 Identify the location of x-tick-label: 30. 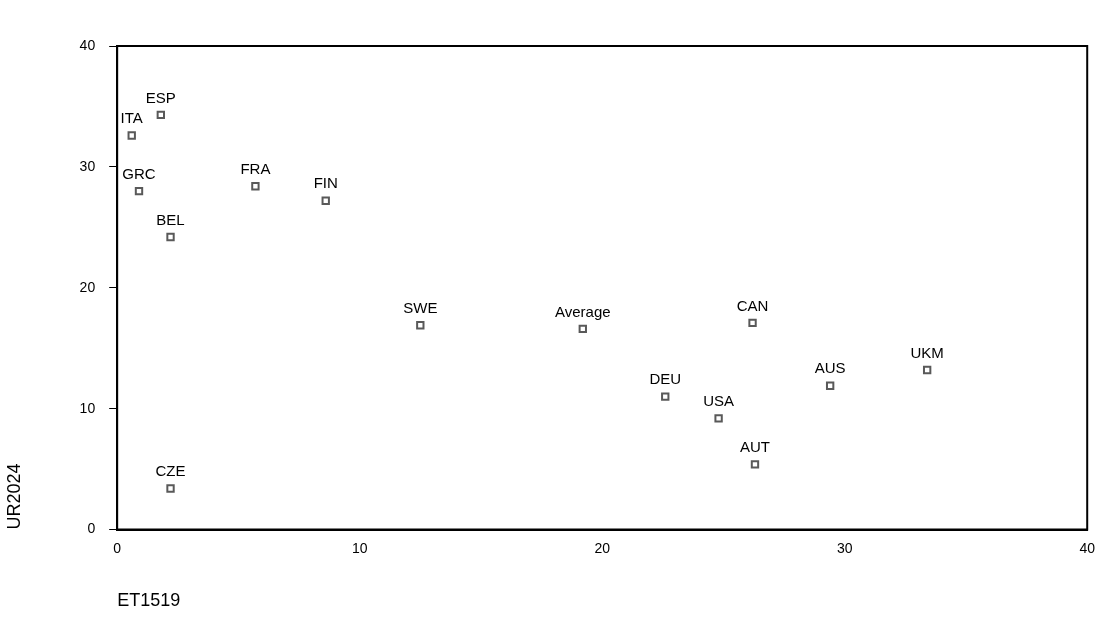
(844, 547).